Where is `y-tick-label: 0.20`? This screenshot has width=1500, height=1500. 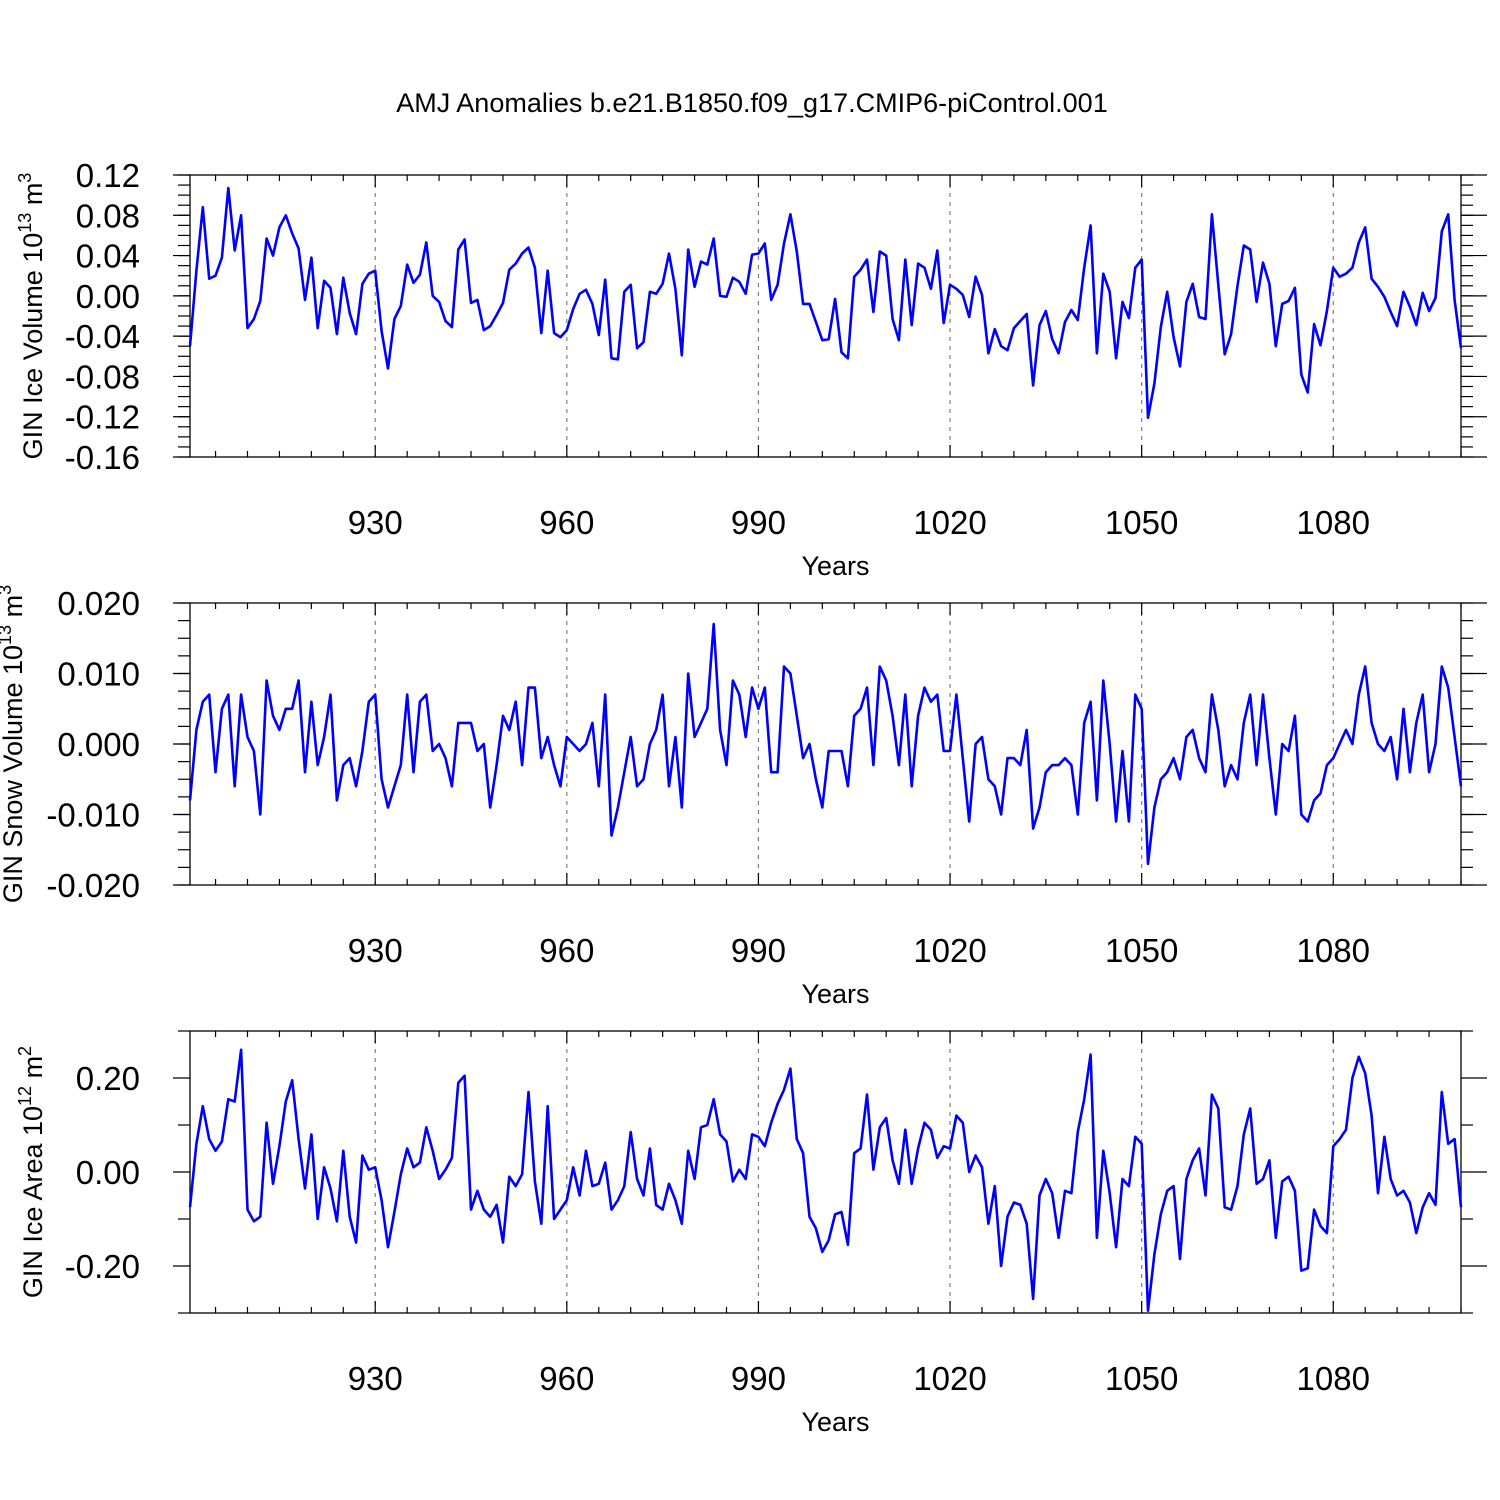
y-tick-label: 0.20 is located at coordinates (108, 1078).